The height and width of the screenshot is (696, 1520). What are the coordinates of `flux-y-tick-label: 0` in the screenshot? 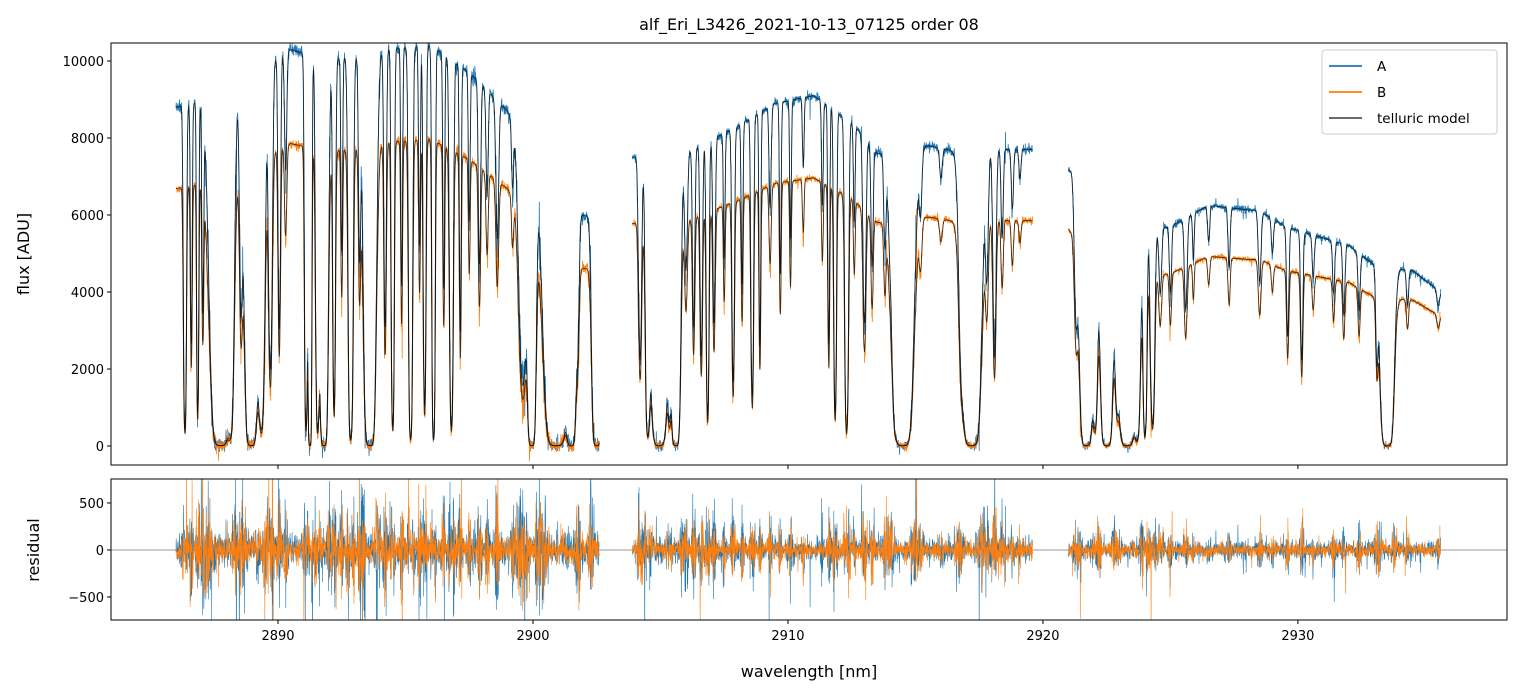 It's located at (100, 447).